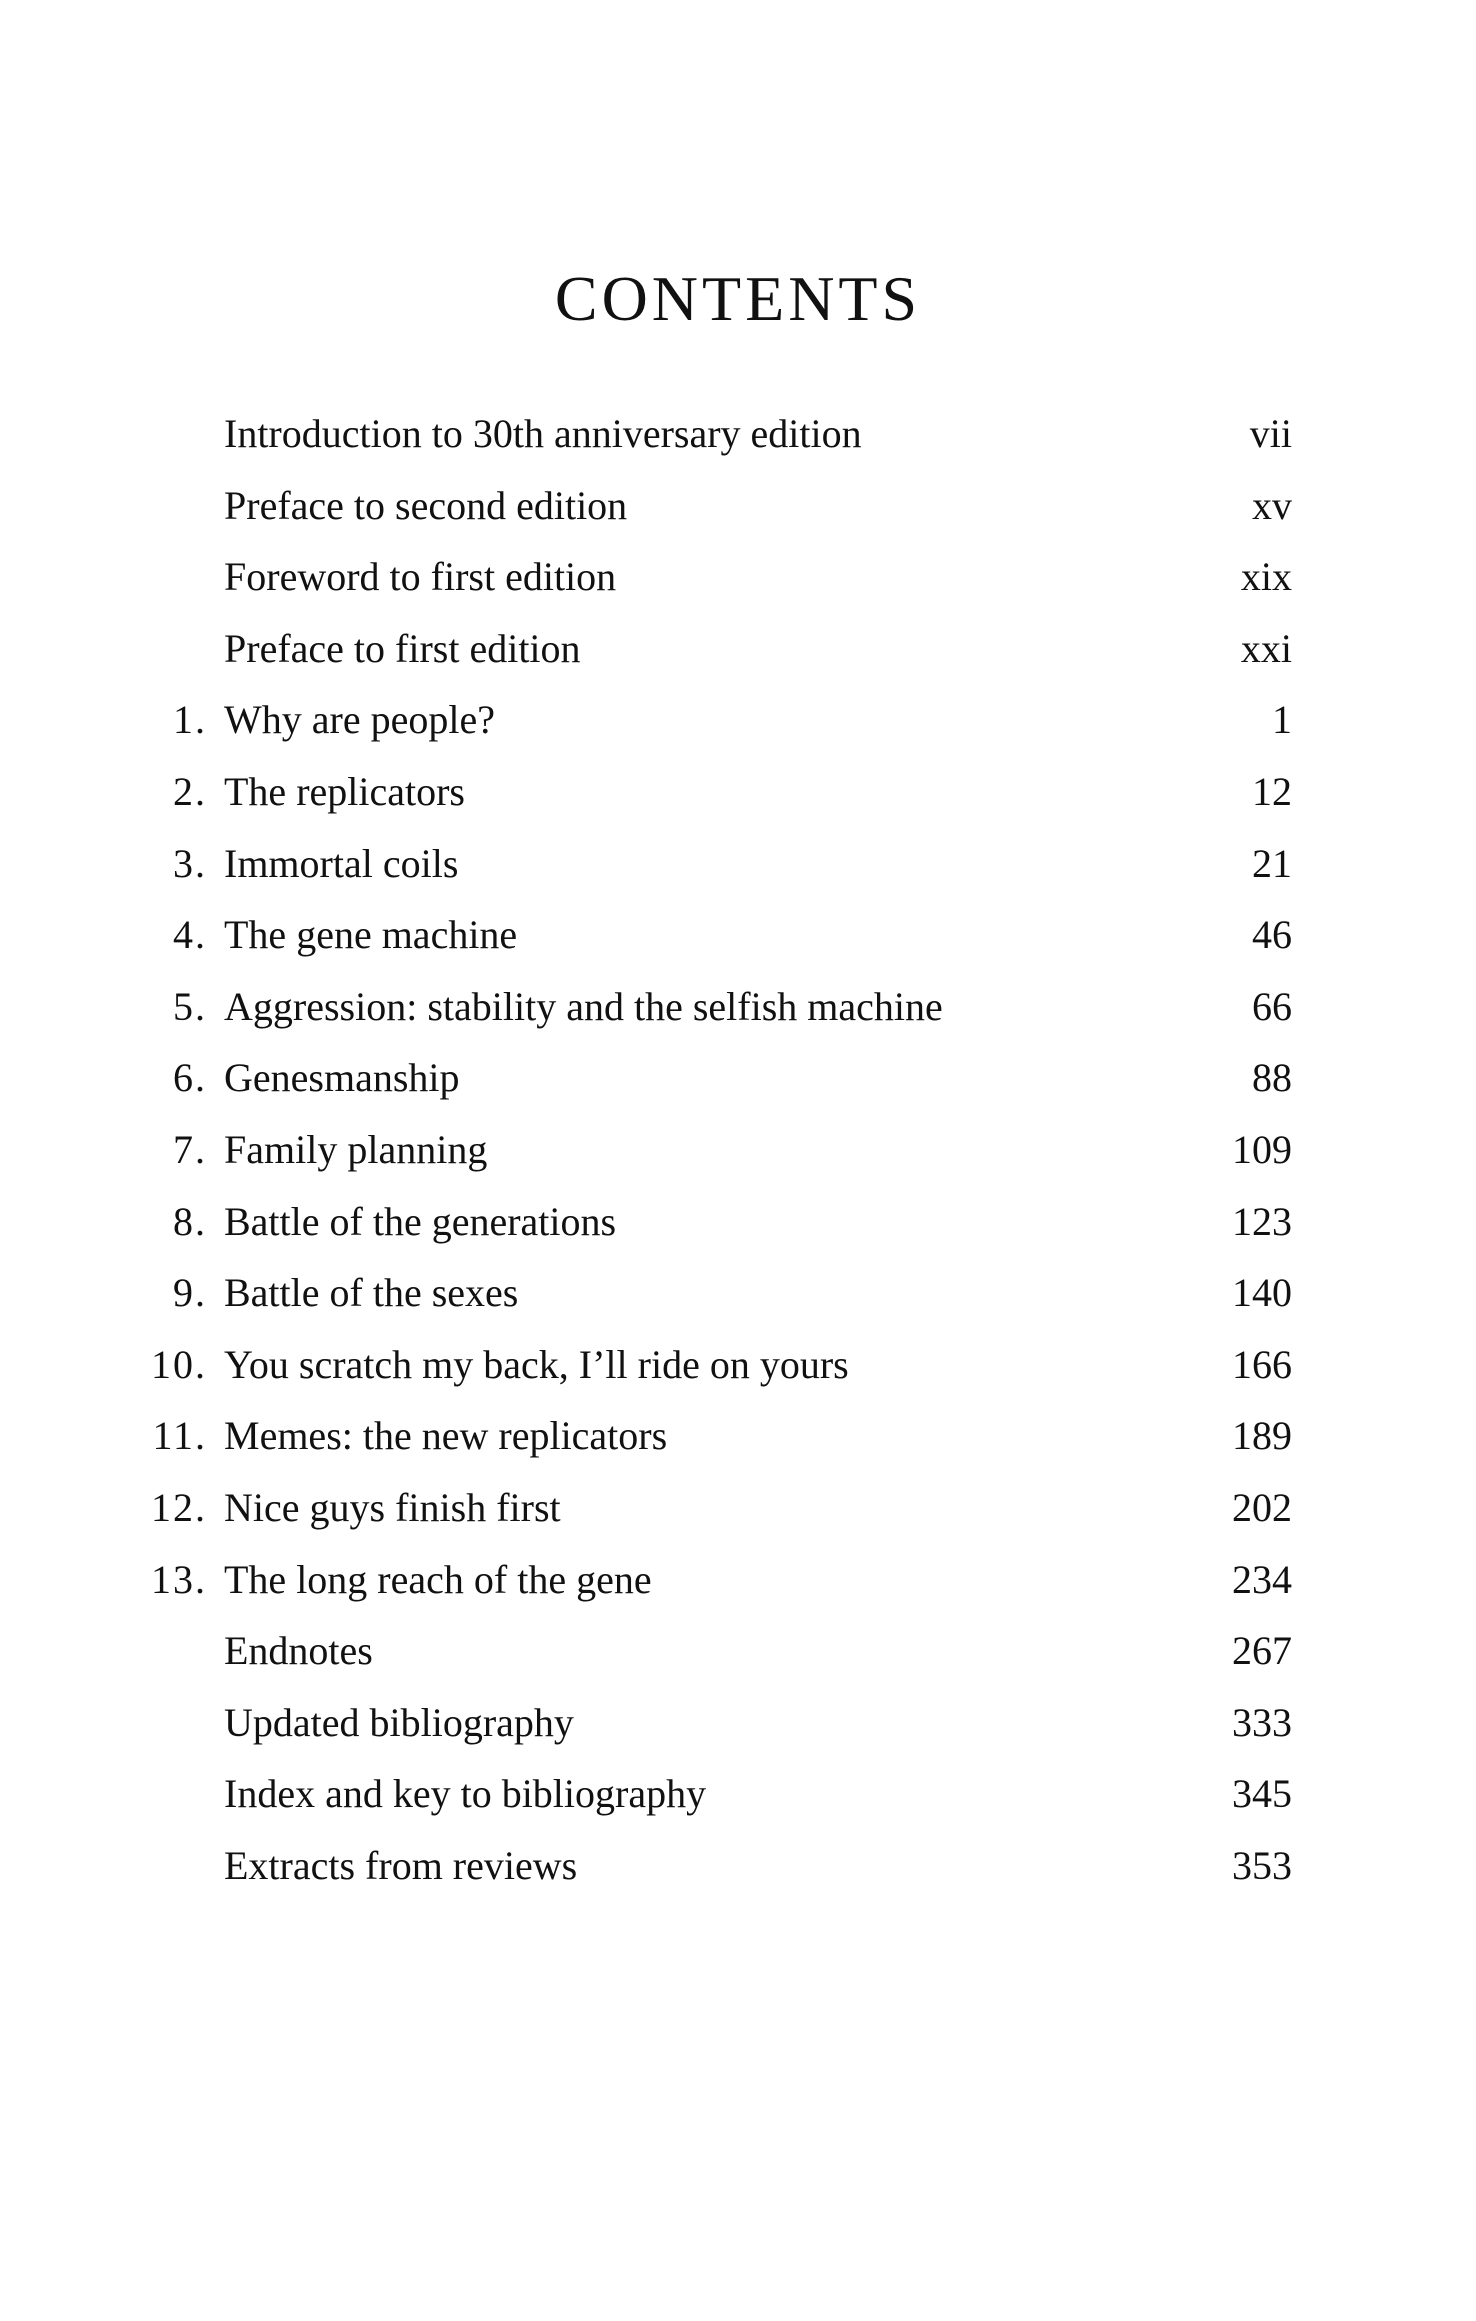 This screenshot has width=1476, height=2321. Describe the element at coordinates (738, 506) in the screenshot. I see `toc-entry: Preface to second edition xv` at that location.